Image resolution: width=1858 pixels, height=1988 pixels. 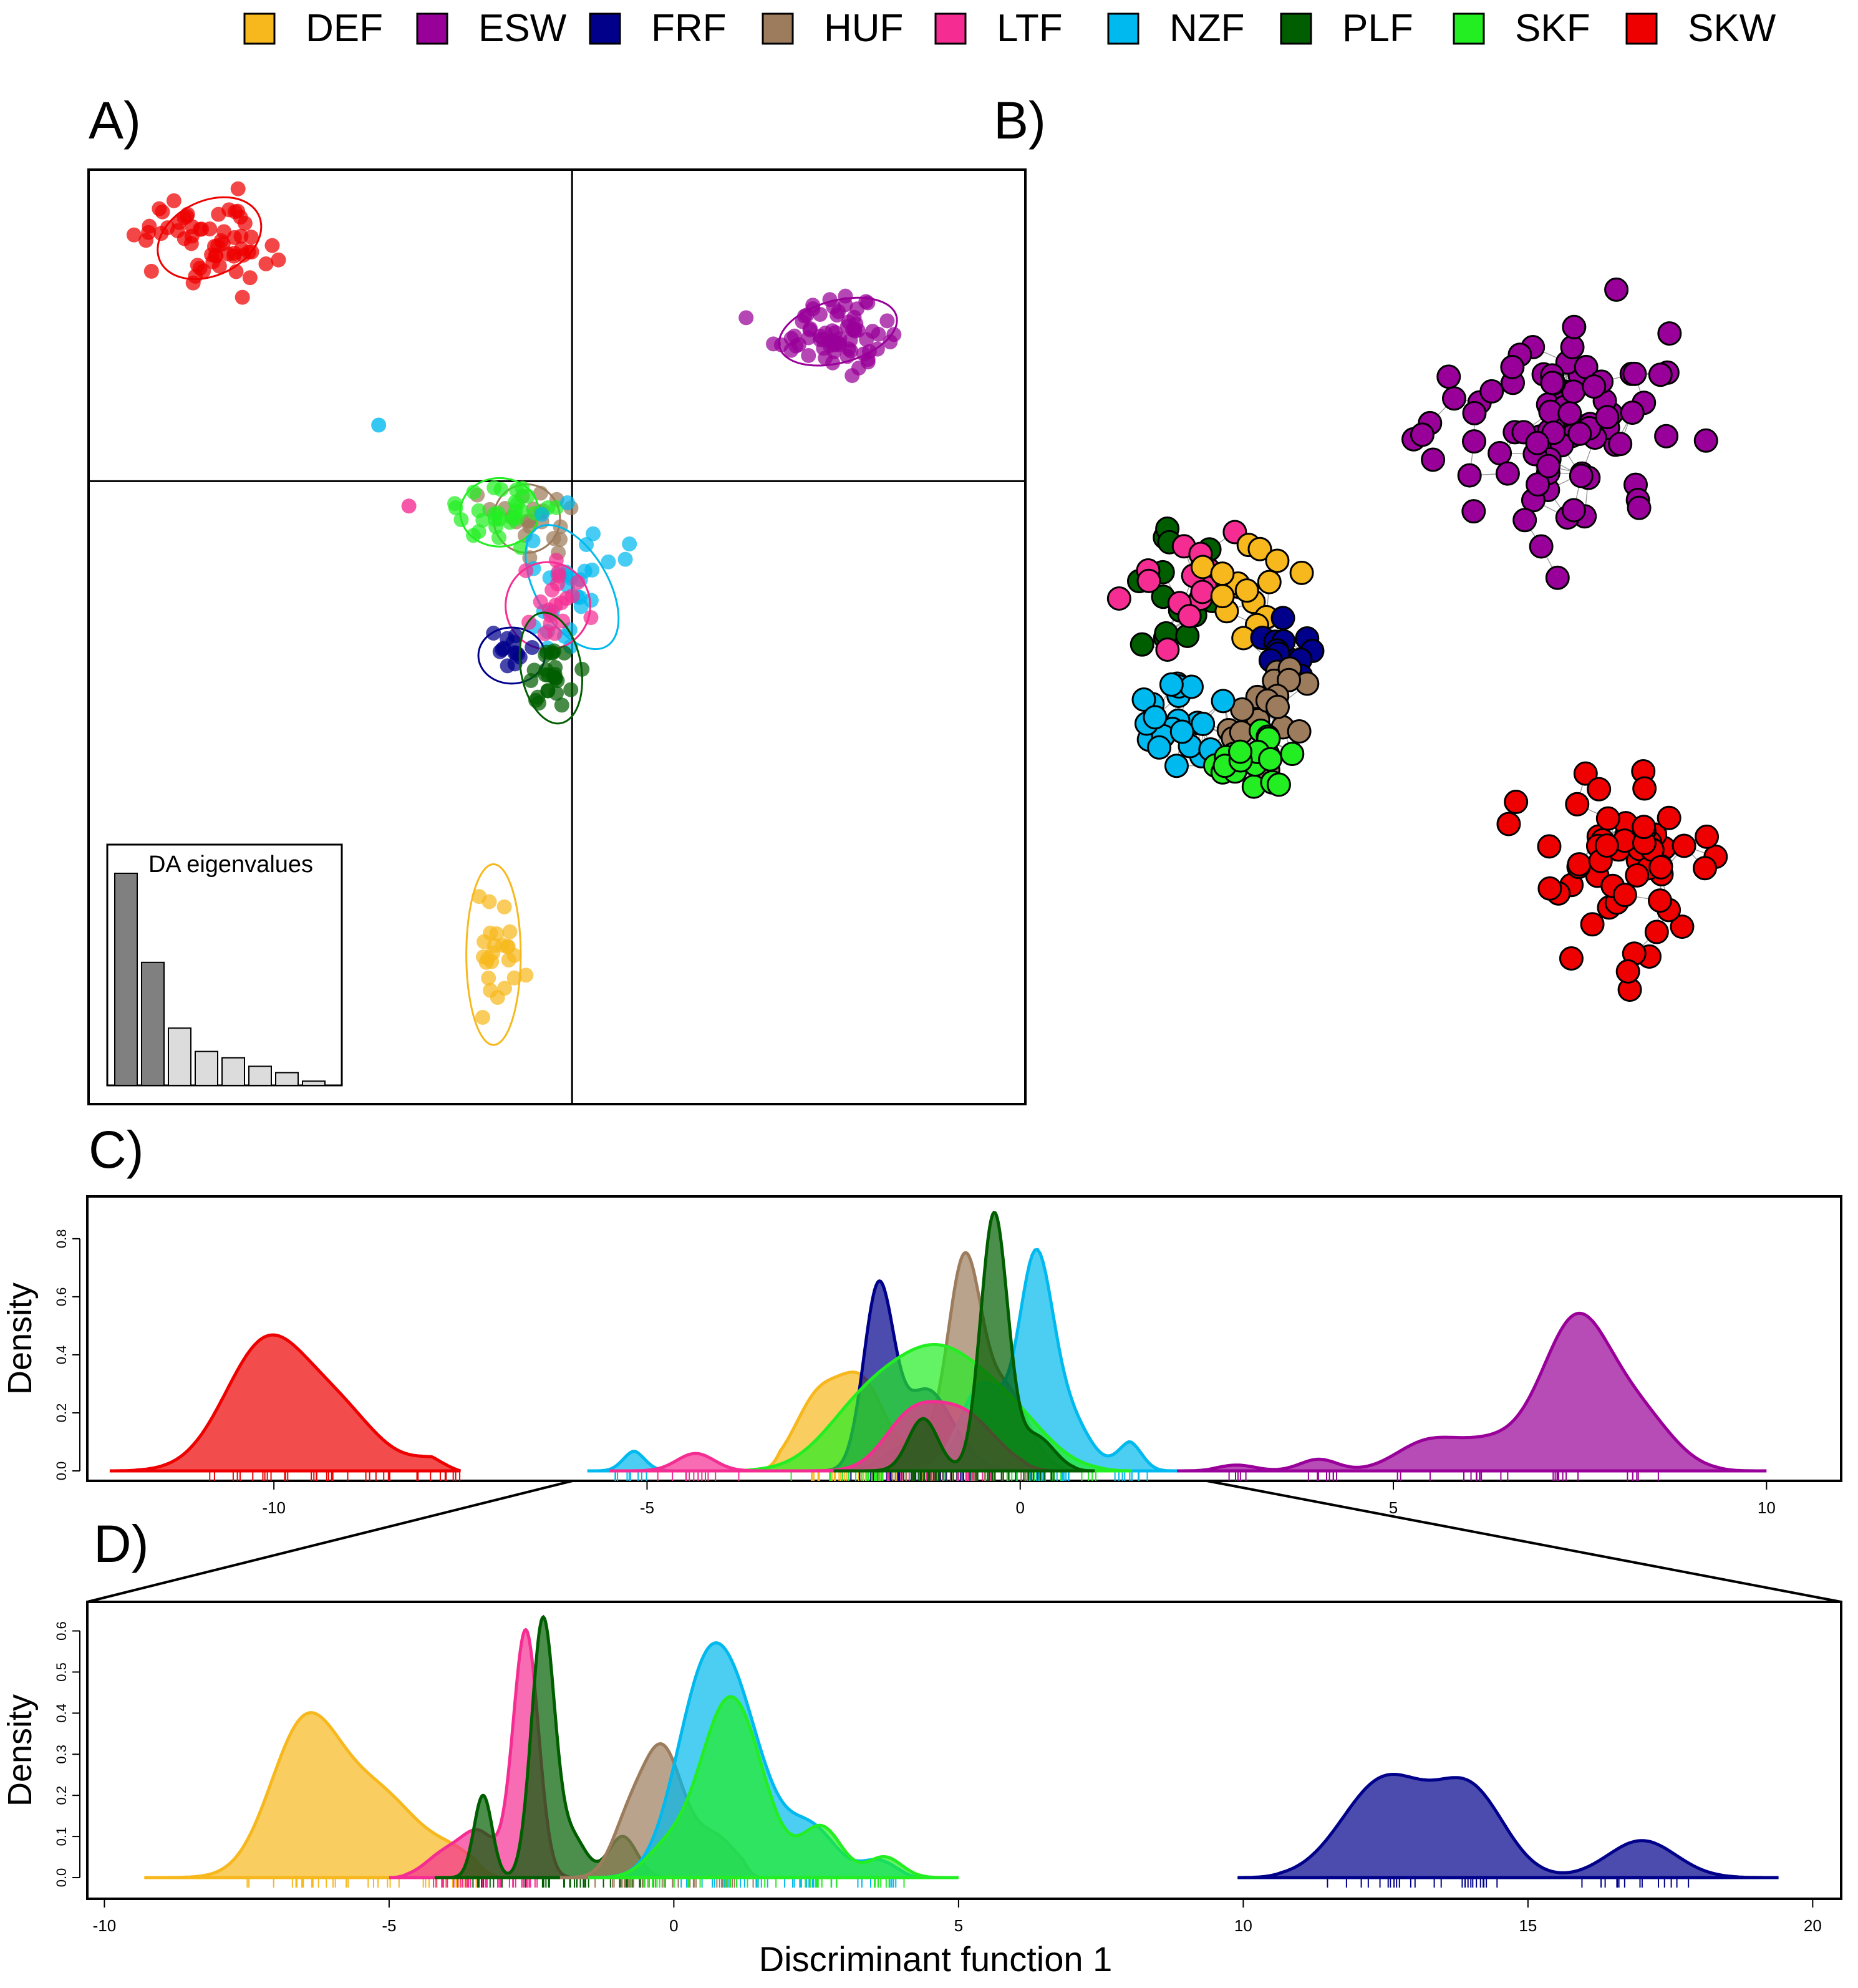 I want to click on zoom-connectors, so click(x=964, y=1541).